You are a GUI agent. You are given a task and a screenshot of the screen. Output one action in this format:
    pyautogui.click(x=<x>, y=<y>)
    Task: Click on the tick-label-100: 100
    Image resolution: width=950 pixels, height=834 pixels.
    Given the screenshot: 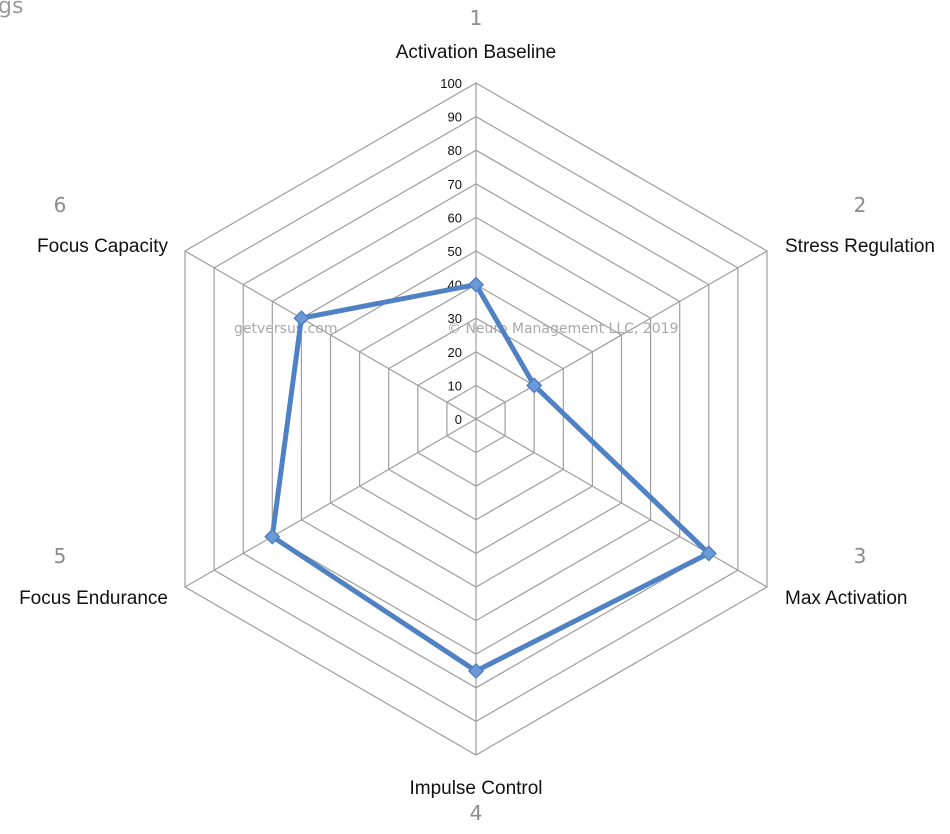 What is the action you would take?
    pyautogui.click(x=451, y=83)
    